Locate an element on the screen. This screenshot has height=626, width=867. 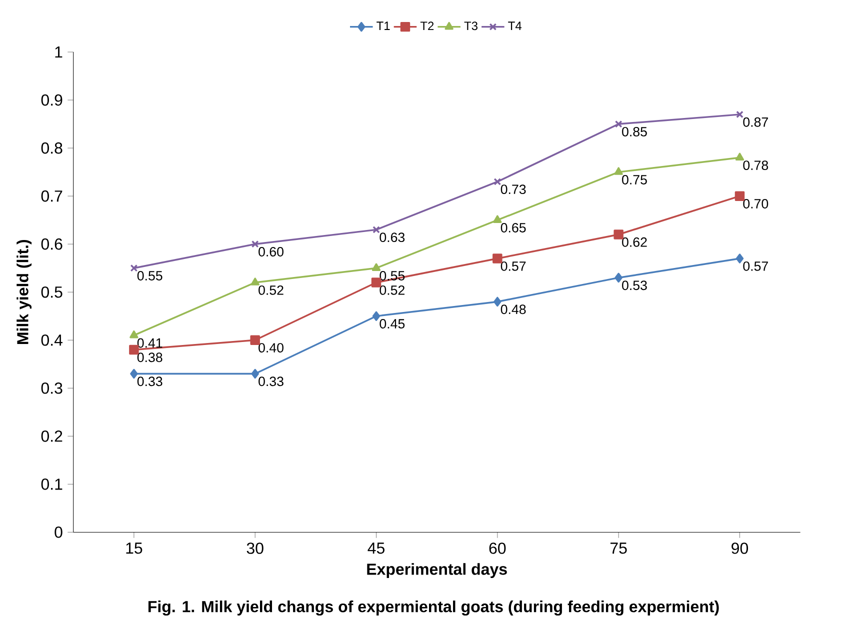
data-label: 0.75 is located at coordinates (634, 180).